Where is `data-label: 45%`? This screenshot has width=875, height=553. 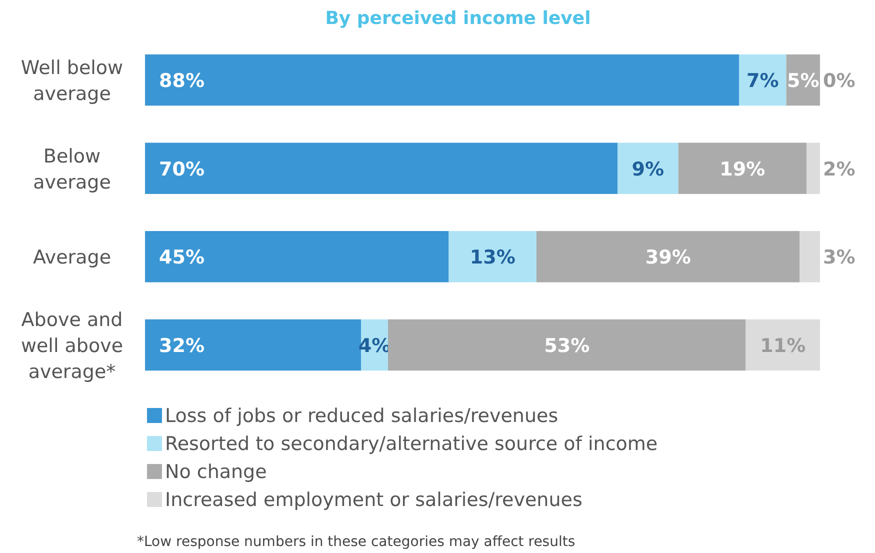 data-label: 45% is located at coordinates (181, 257).